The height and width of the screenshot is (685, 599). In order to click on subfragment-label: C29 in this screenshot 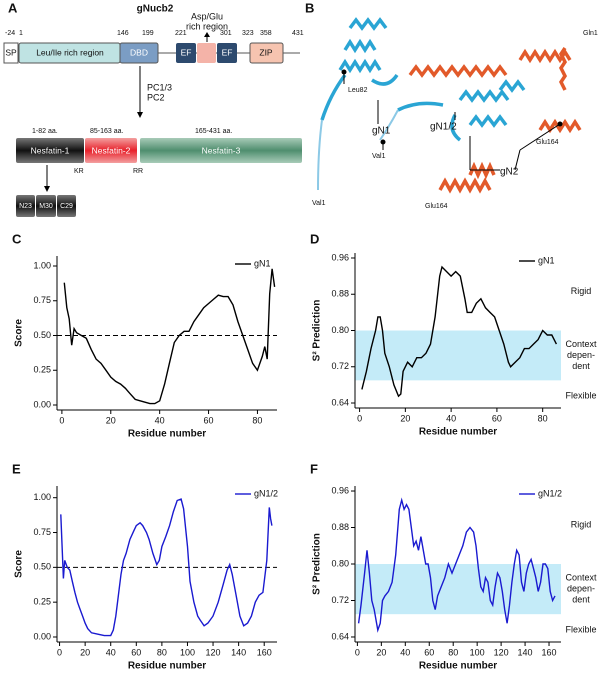, I will do `click(66, 206)`.